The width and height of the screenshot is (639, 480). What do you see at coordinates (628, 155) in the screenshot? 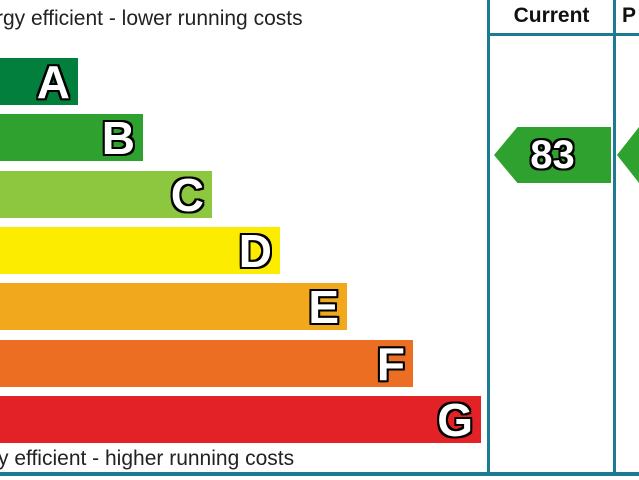
I see `potential-rating-arrow` at bounding box center [628, 155].